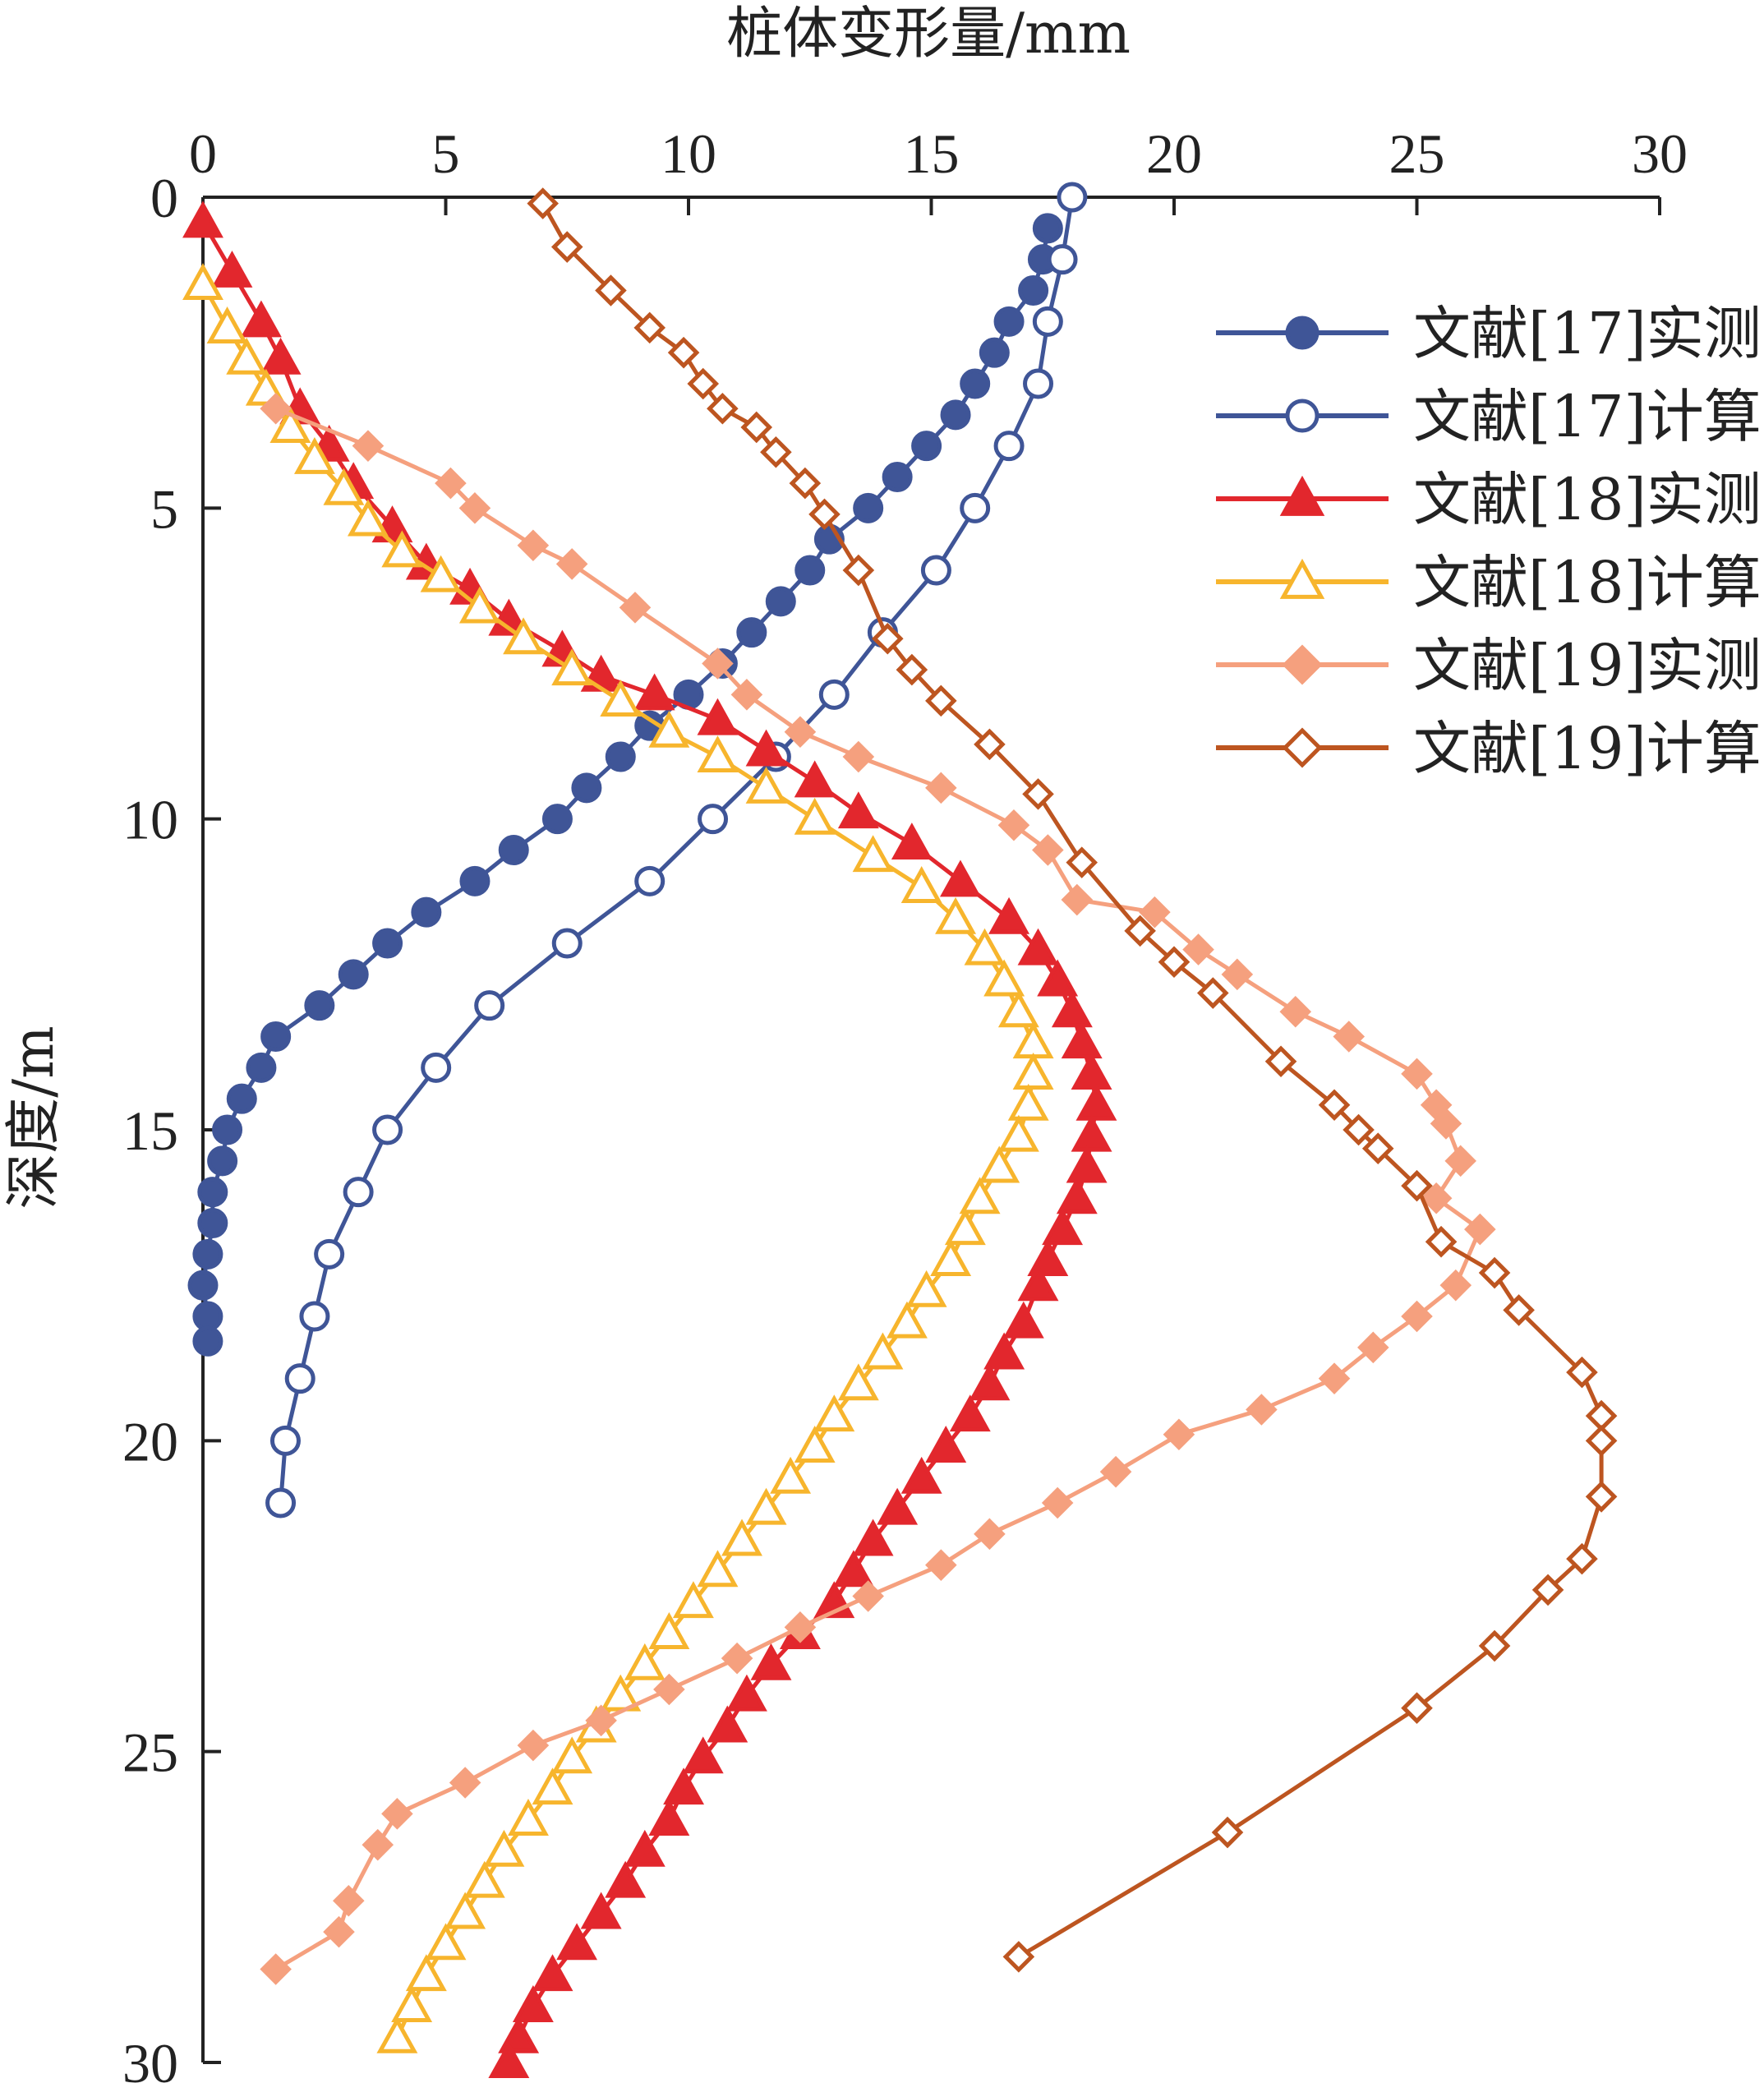  What do you see at coordinates (1587, 665) in the screenshot?
I see `legend-label: 文献[19]实测` at bounding box center [1587, 665].